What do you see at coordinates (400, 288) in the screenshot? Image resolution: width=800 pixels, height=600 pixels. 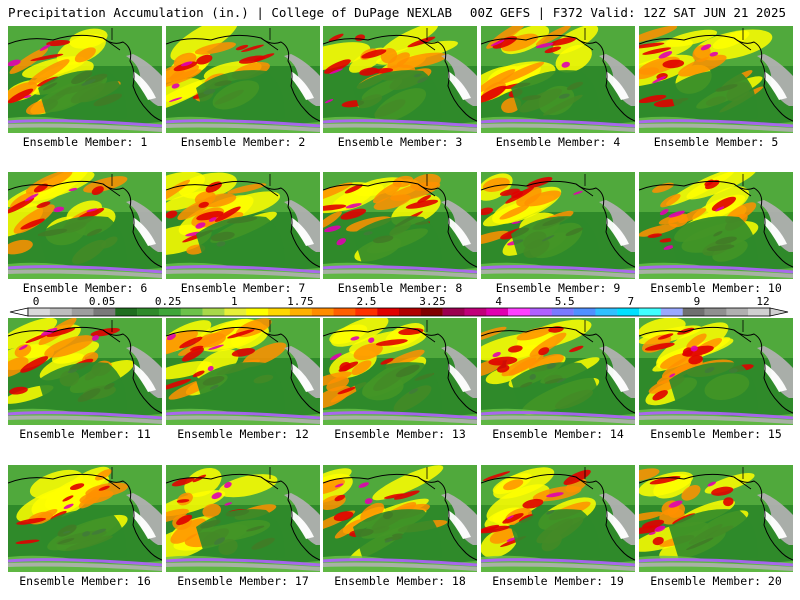 I see `ensemble-member-label: Ensemble Member: 8` at bounding box center [400, 288].